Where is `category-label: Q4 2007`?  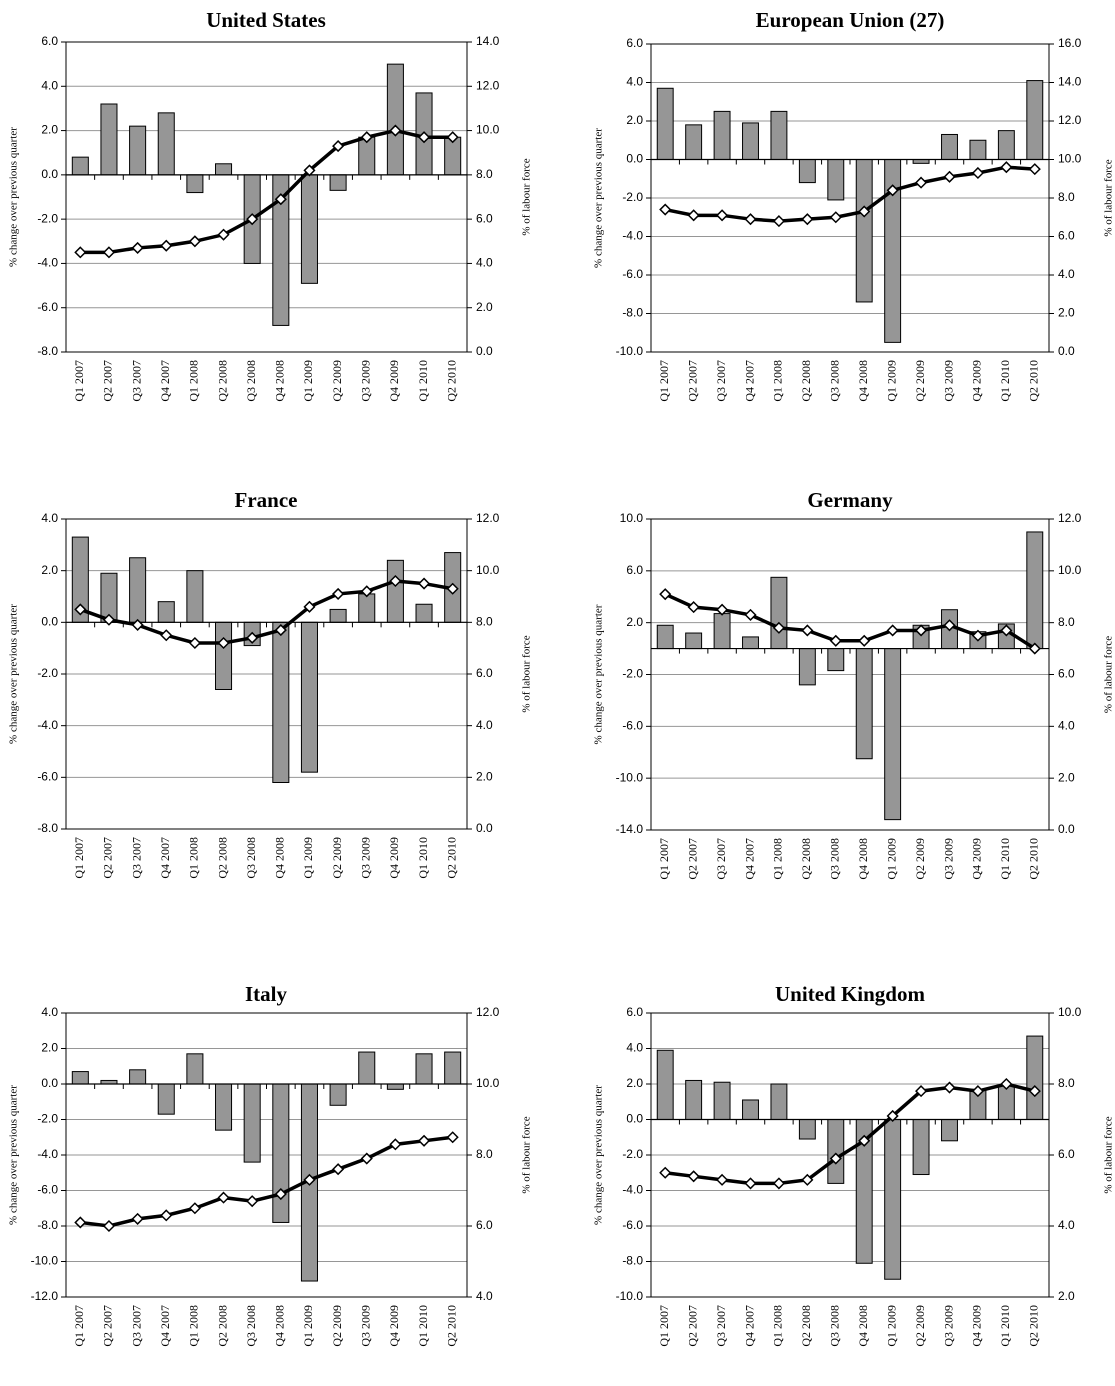
category-label: Q4 2007 is located at coordinates (749, 859).